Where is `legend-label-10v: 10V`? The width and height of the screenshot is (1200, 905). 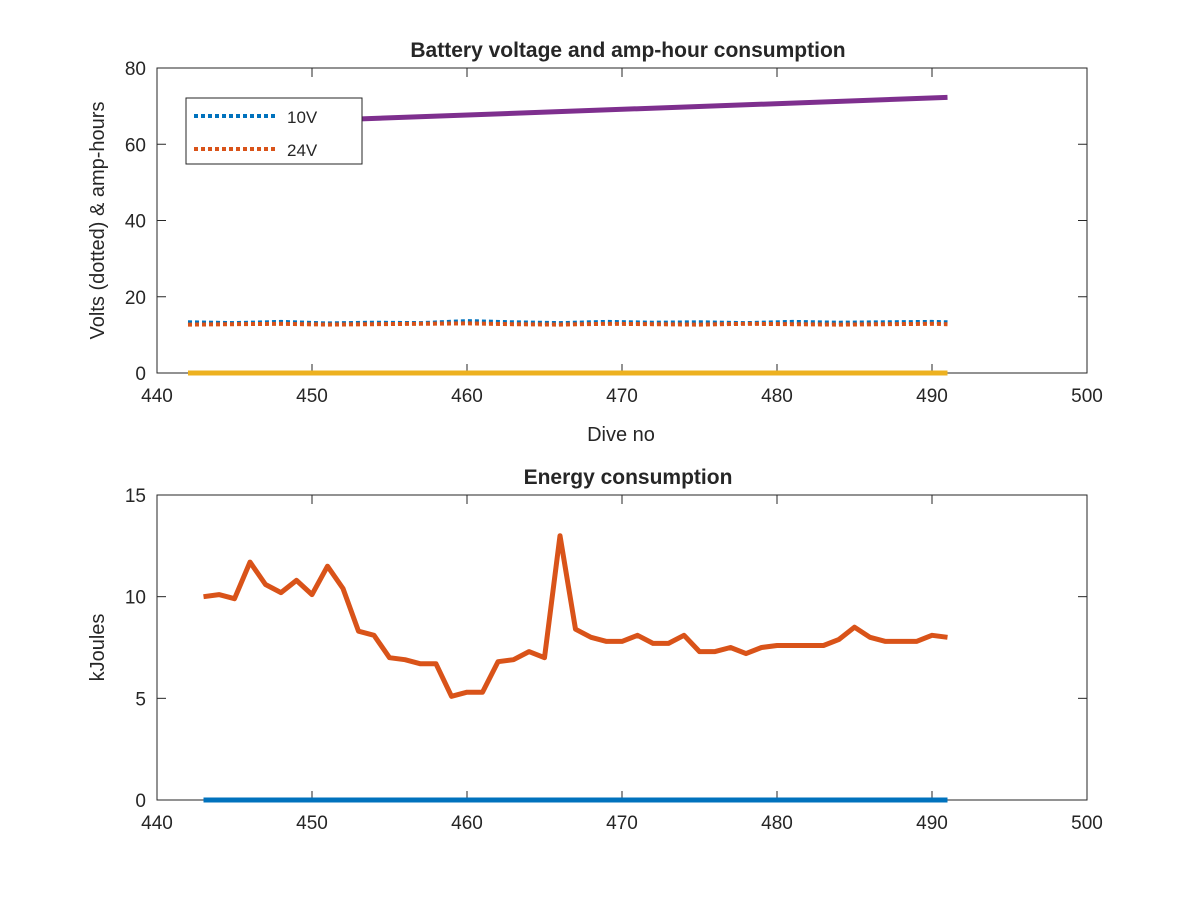 legend-label-10v: 10V is located at coordinates (302, 117).